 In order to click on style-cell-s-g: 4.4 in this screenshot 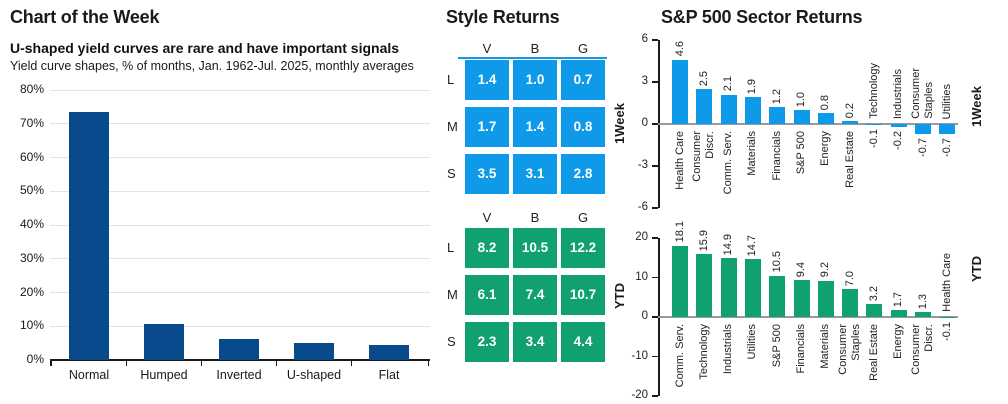, I will do `click(583, 342)`.